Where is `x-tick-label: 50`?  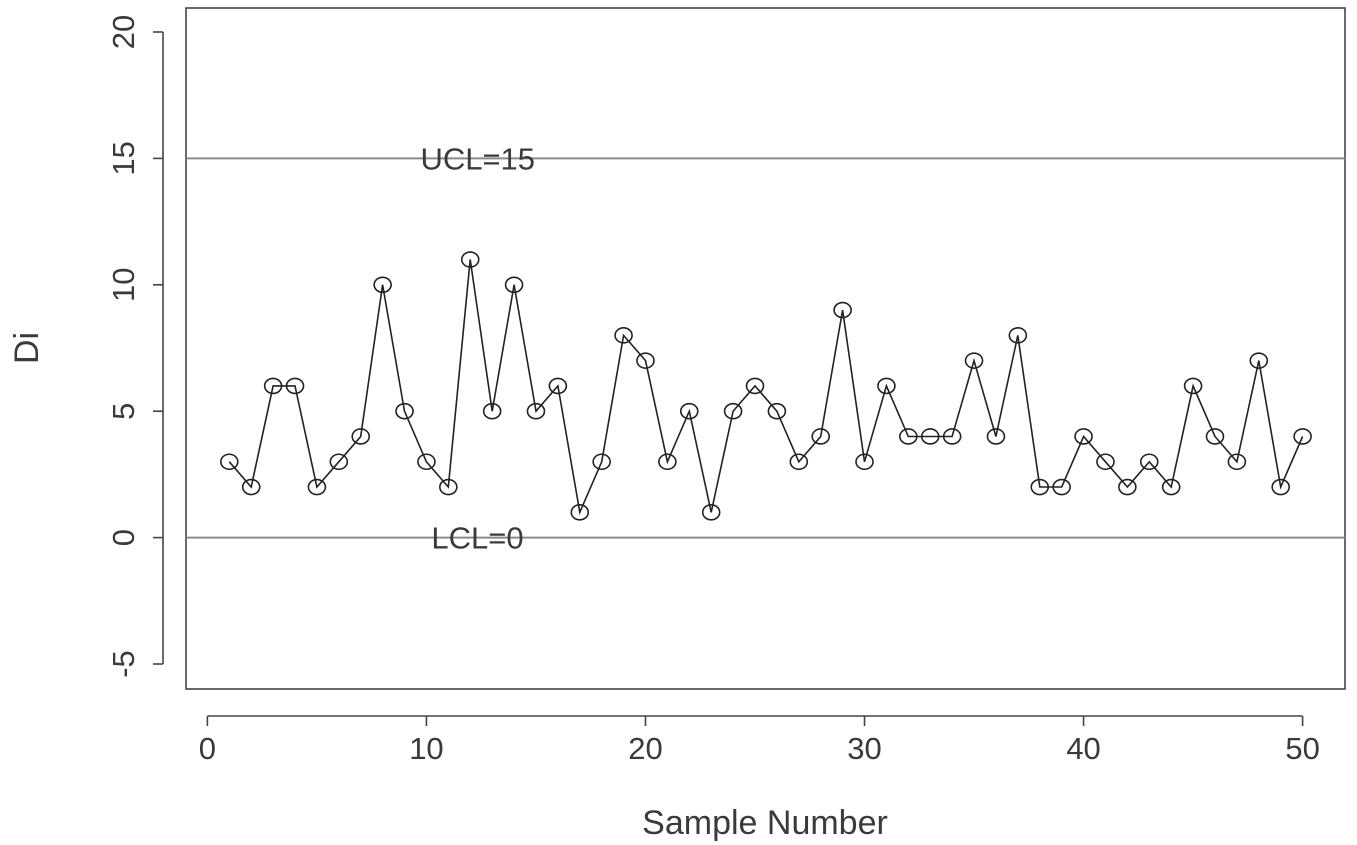
x-tick-label: 50 is located at coordinates (1302, 748).